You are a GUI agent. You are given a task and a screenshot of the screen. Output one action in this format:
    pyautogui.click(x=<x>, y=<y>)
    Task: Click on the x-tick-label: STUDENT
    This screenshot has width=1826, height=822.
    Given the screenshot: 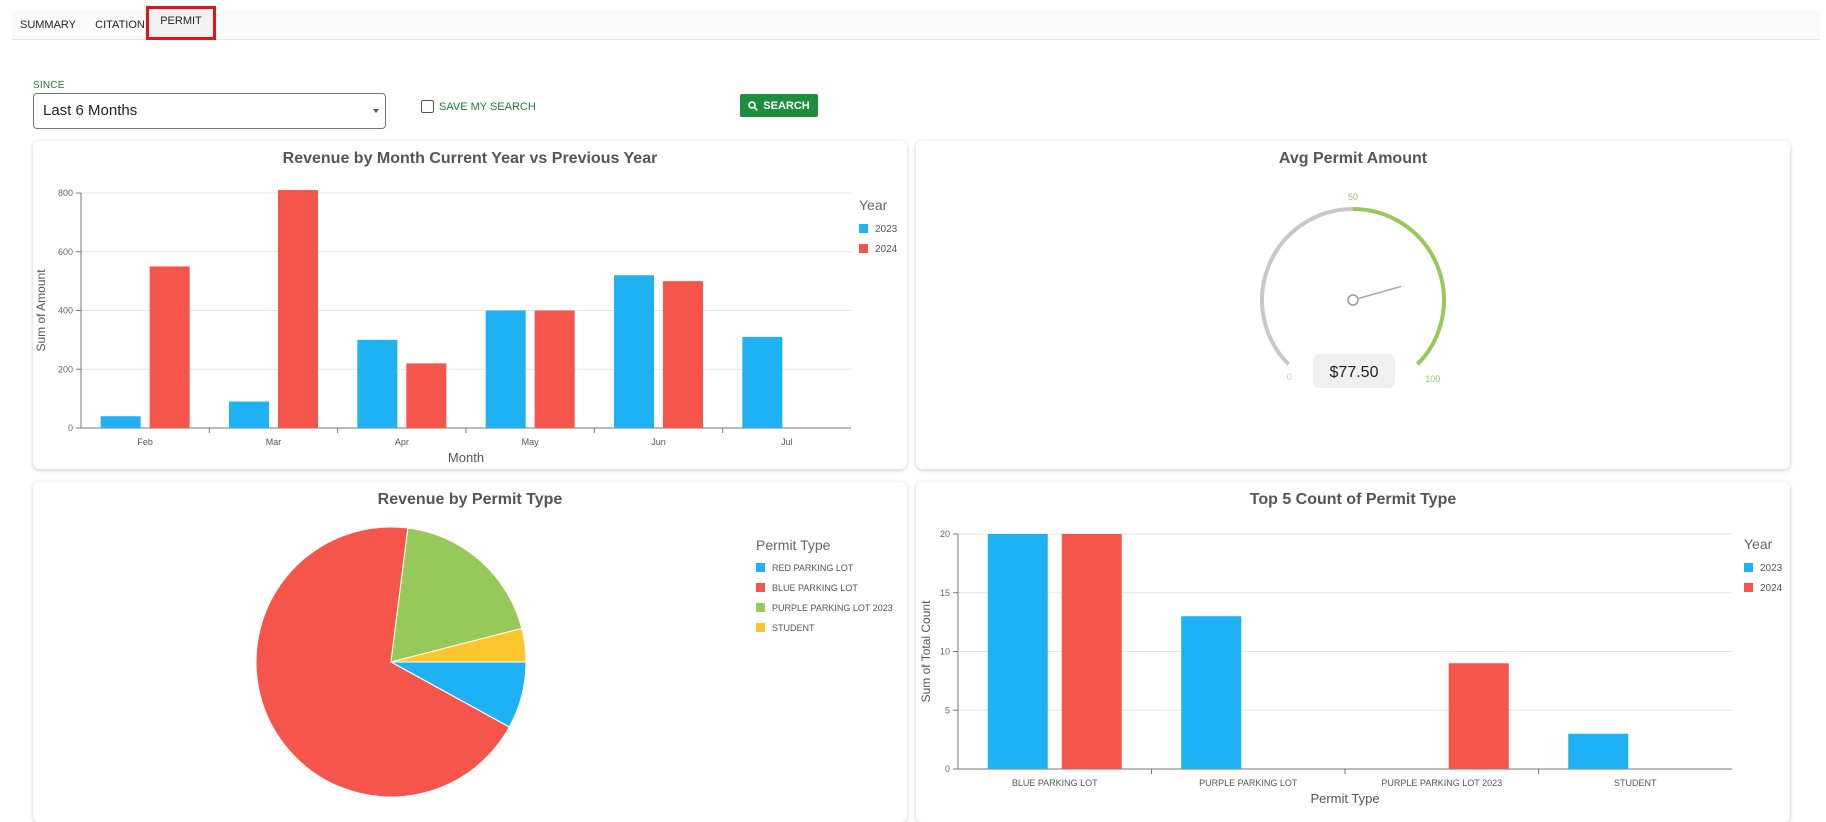 What is the action you would take?
    pyautogui.click(x=1635, y=783)
    